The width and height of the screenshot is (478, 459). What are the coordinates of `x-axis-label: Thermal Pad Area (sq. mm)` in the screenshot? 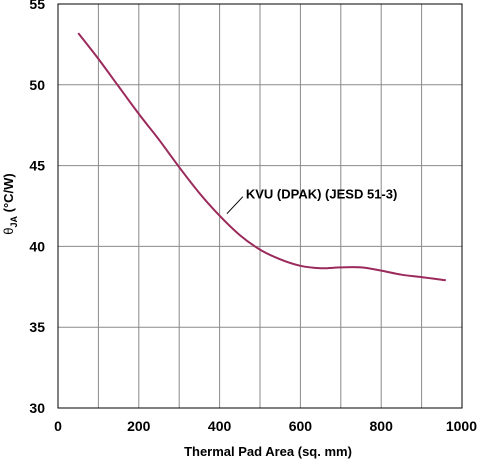 It's located at (268, 451).